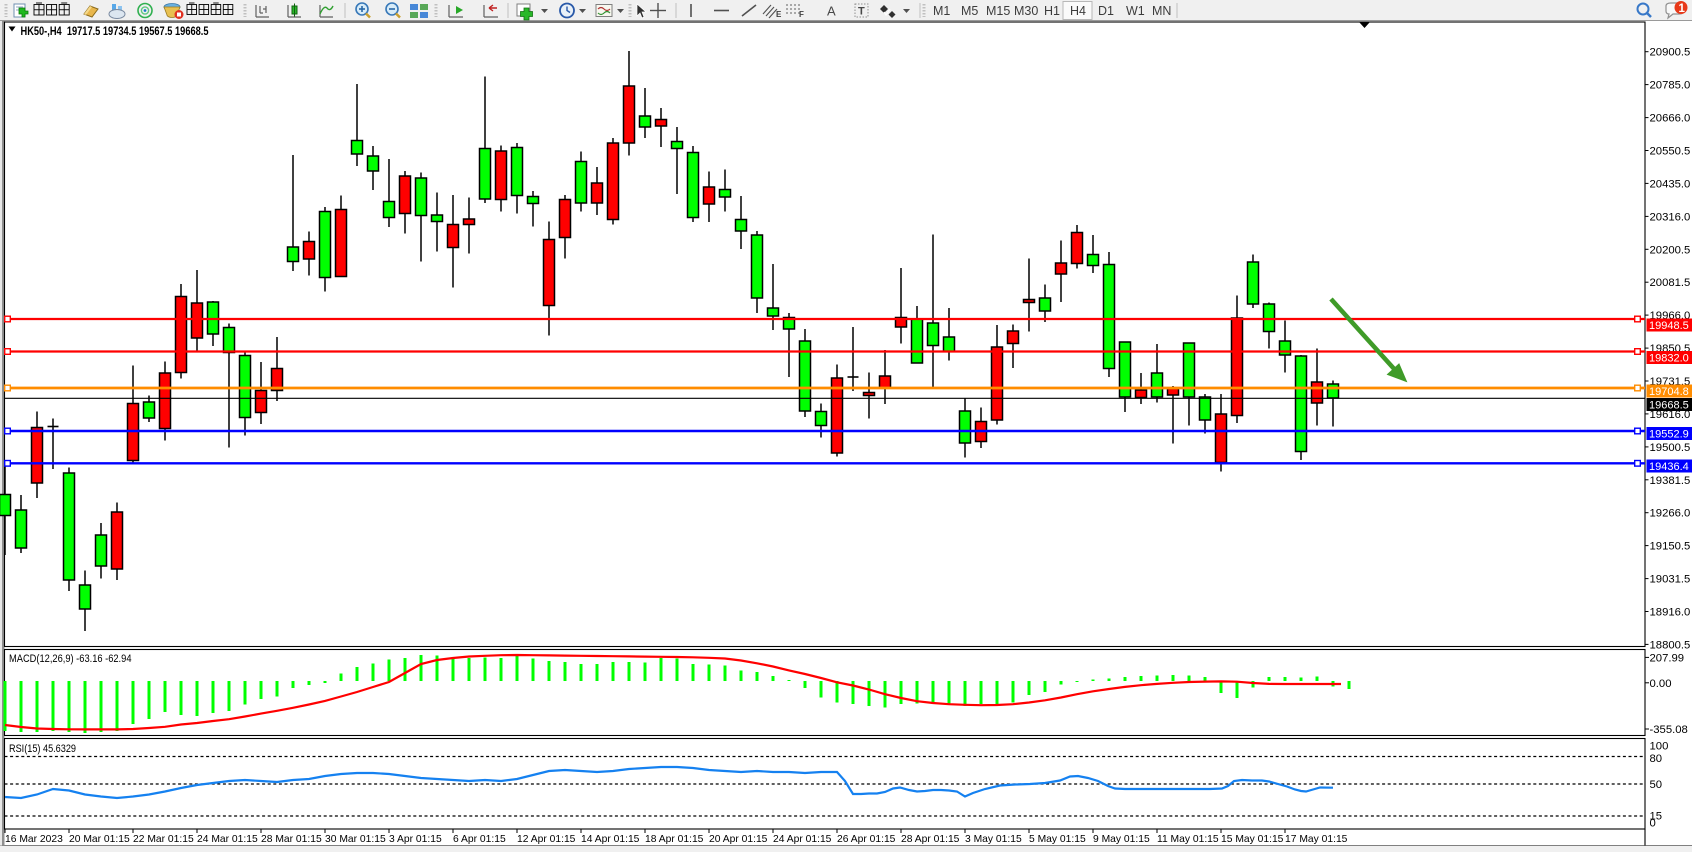  I want to click on svg-text: 6 Apr 01:15, so click(479, 839).